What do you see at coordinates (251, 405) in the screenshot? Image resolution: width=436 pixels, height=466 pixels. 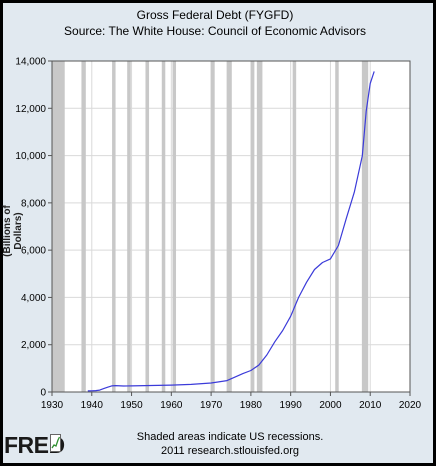 I see `x-tick-label: 1980` at bounding box center [251, 405].